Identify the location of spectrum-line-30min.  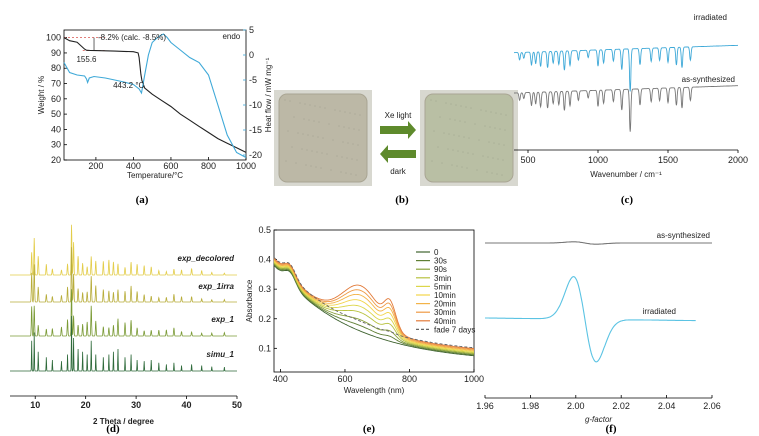
(374, 304).